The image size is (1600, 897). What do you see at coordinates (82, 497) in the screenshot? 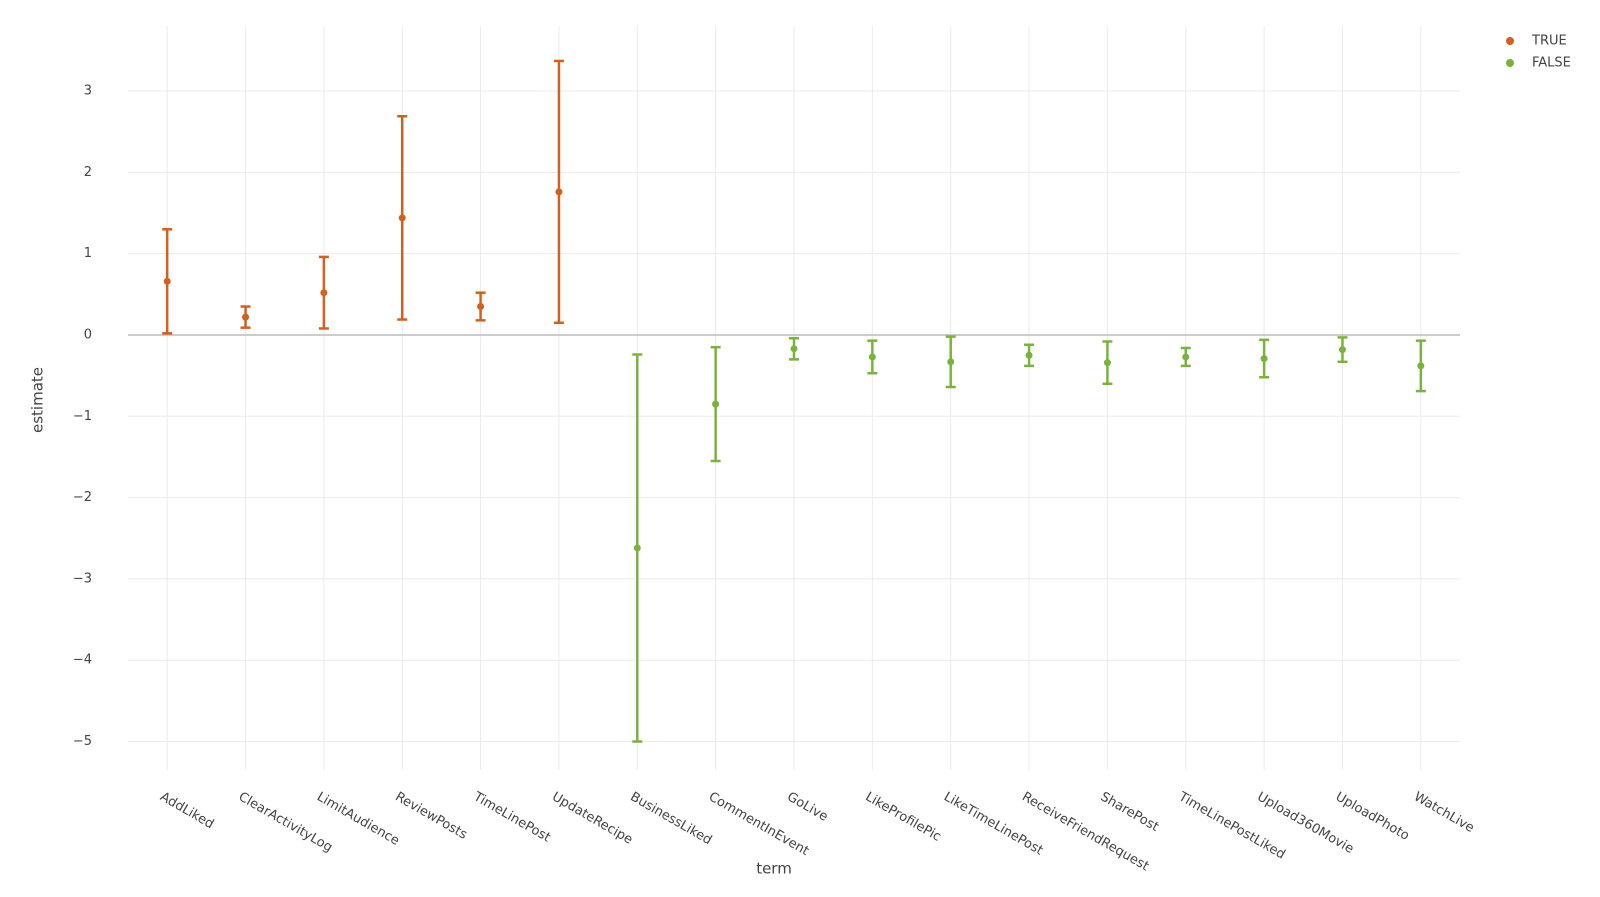
I see `y-tick-label: −2` at bounding box center [82, 497].